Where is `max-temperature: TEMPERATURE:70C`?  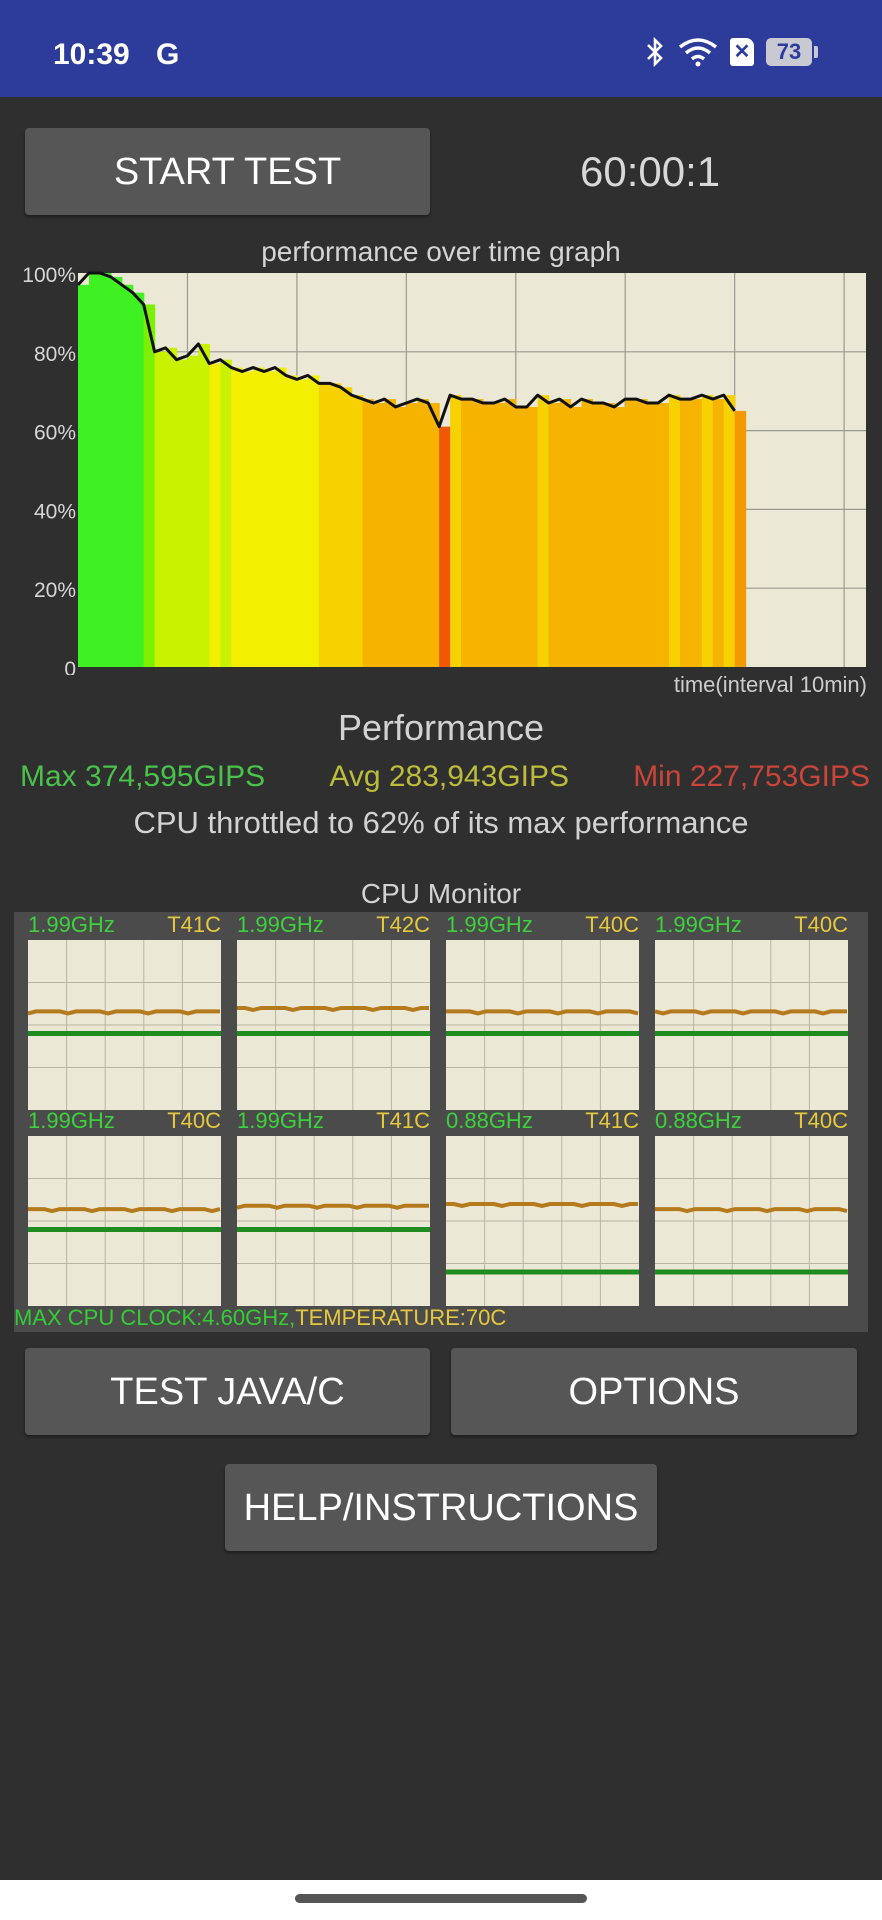
max-temperature: TEMPERATURE:70C is located at coordinates (401, 1317).